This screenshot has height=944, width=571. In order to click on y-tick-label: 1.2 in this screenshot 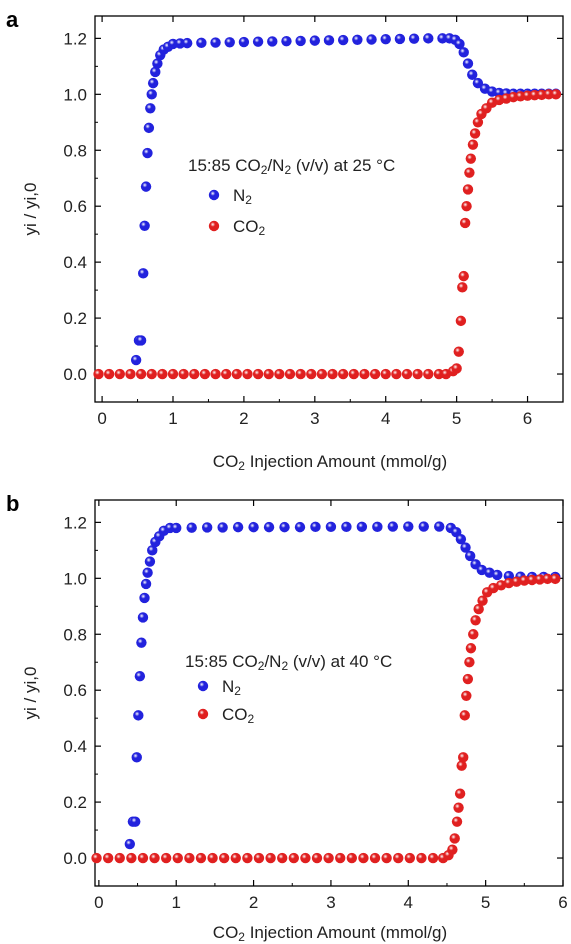, I will do `click(75, 38)`.